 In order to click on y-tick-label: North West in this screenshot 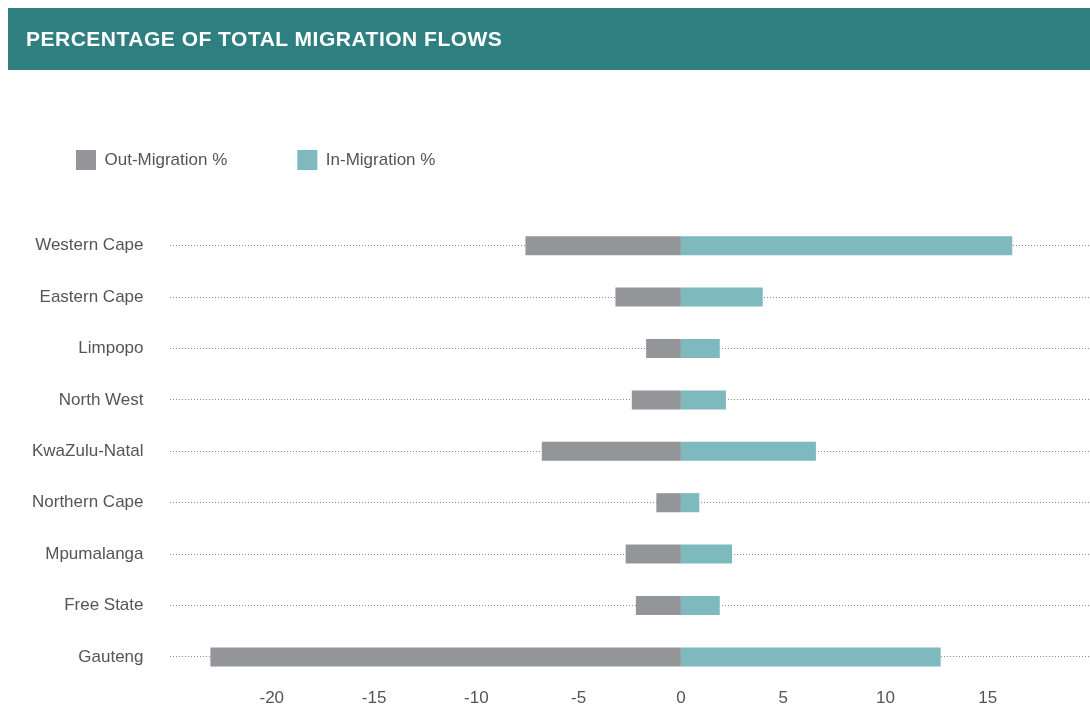, I will do `click(101, 399)`.